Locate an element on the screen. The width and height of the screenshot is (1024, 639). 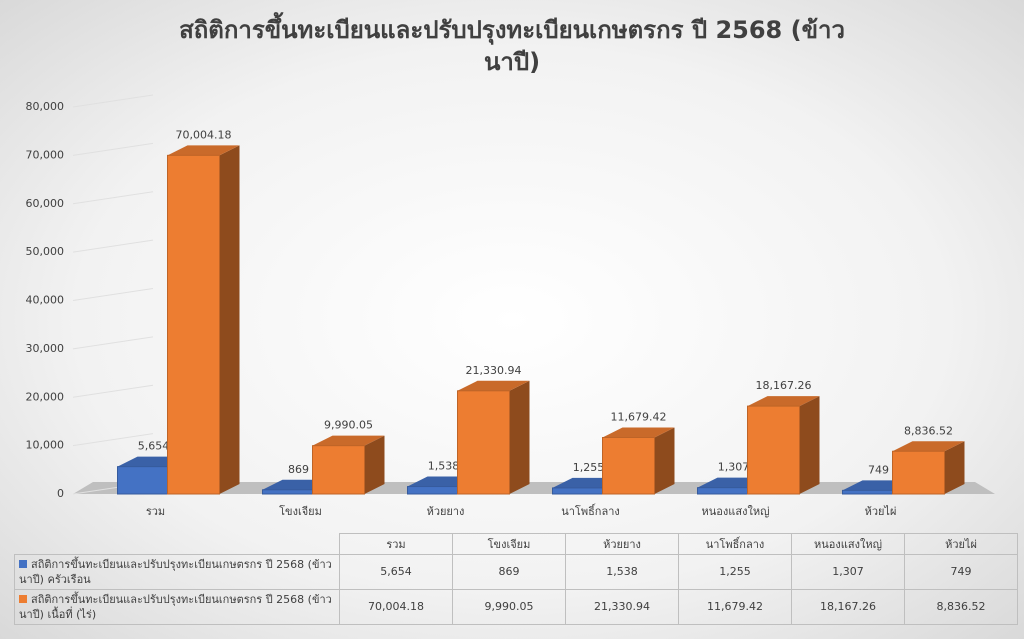
table-header: หนองแสงใหญ่ is located at coordinates (848, 544).